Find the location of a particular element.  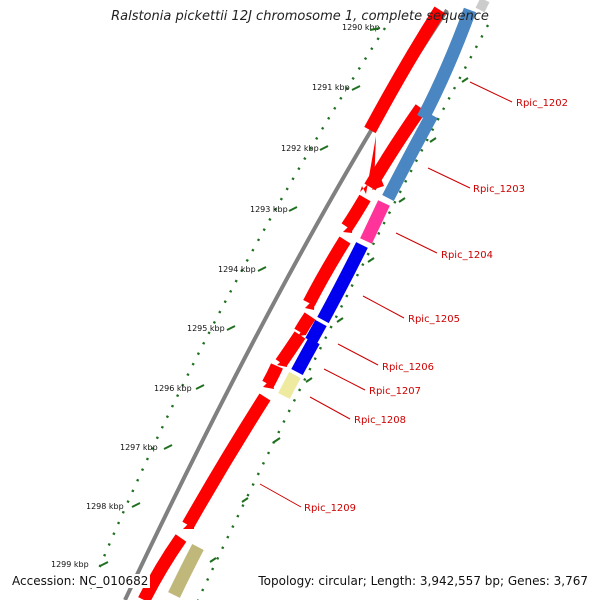

ruler-tick-label: 1294 kbp is located at coordinates (237, 269).